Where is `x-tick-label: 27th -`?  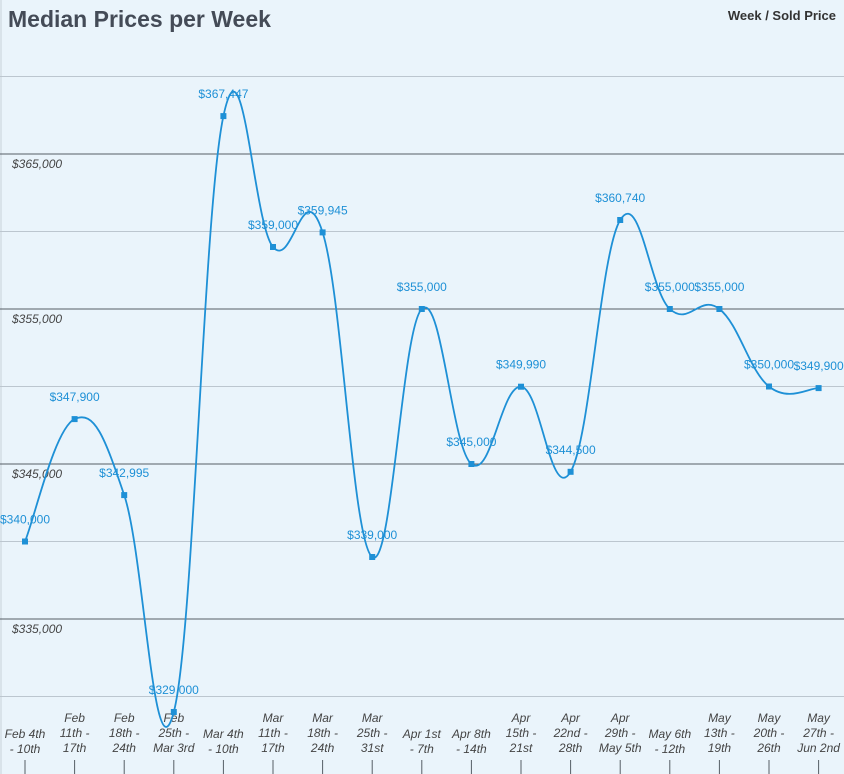
x-tick-label: 27th - is located at coordinates (818, 733).